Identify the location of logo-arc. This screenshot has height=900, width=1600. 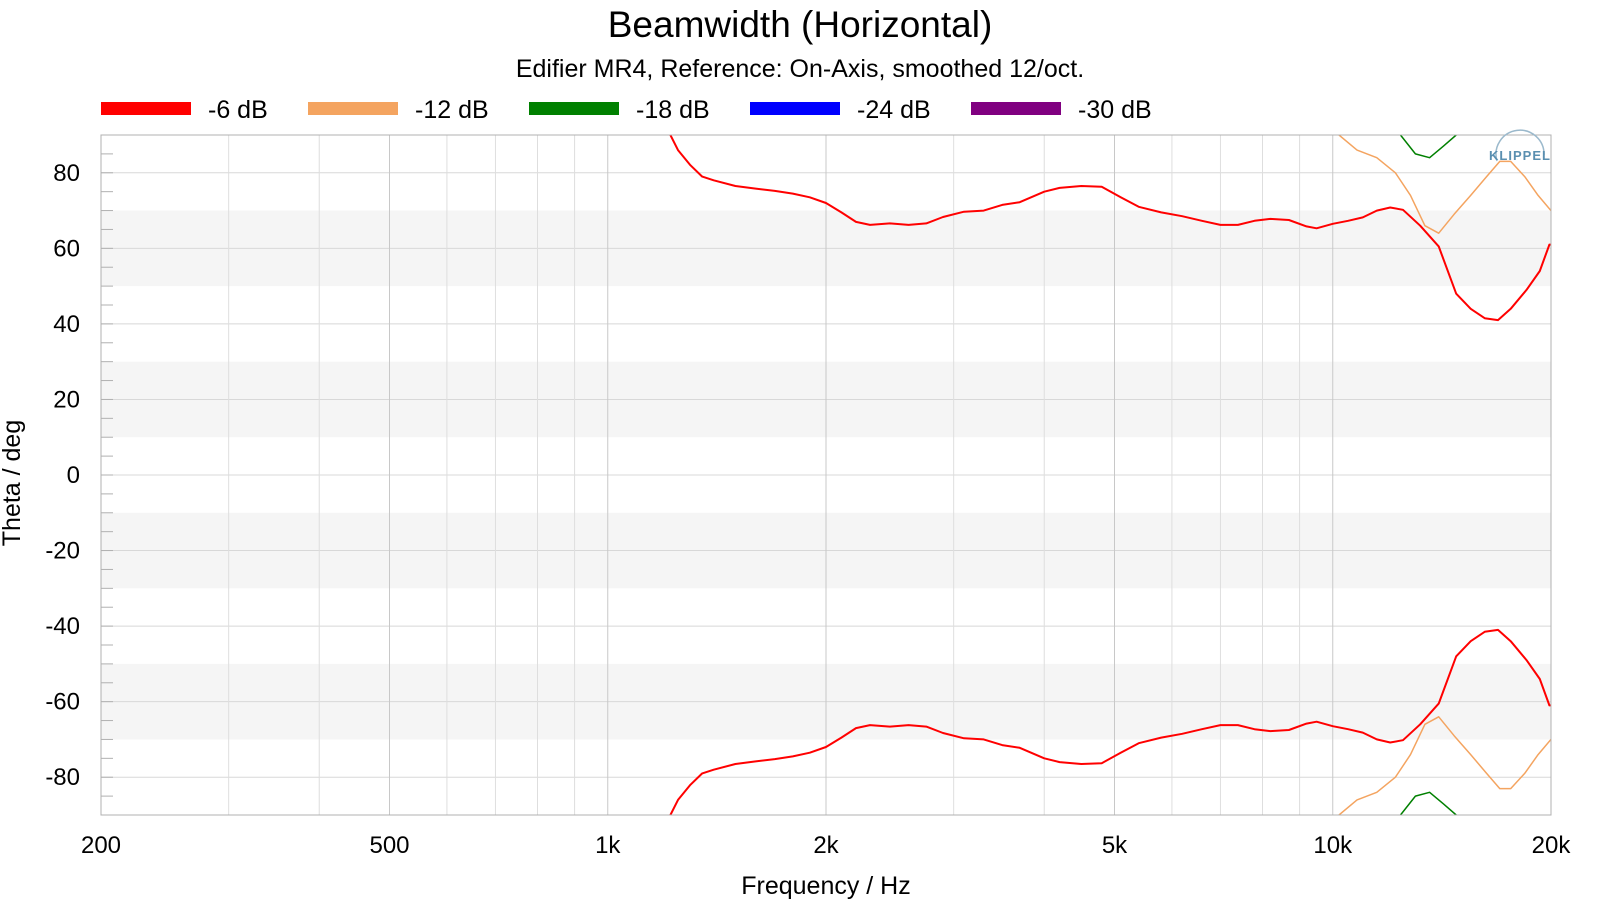
(1520, 145).